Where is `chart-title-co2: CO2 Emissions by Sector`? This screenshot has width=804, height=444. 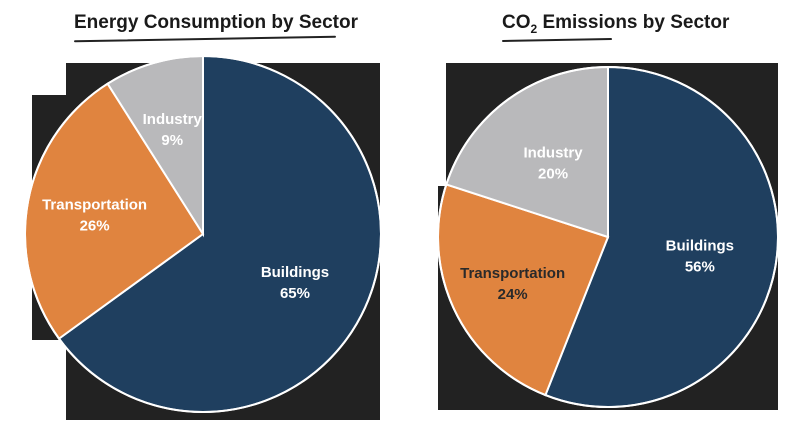 chart-title-co2: CO2 Emissions by Sector is located at coordinates (615, 24).